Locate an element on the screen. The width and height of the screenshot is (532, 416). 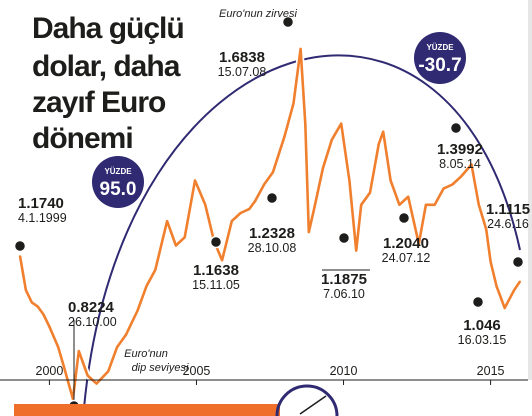
percent-badge-value: 95.0 is located at coordinates (118, 189).